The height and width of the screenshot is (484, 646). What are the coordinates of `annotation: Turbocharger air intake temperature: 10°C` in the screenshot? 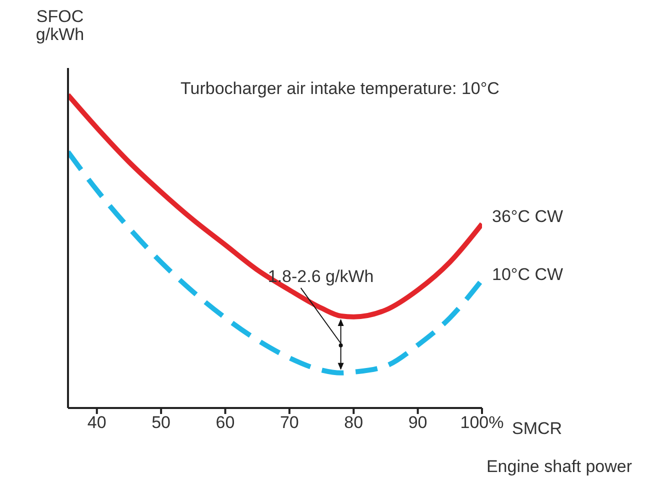 It's located at (340, 88).